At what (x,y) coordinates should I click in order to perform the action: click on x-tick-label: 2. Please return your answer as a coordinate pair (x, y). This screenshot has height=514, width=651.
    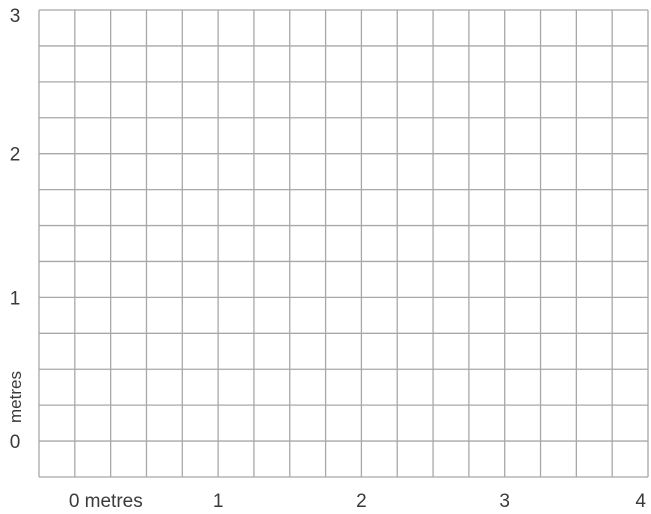
    Looking at the image, I should click on (361, 501).